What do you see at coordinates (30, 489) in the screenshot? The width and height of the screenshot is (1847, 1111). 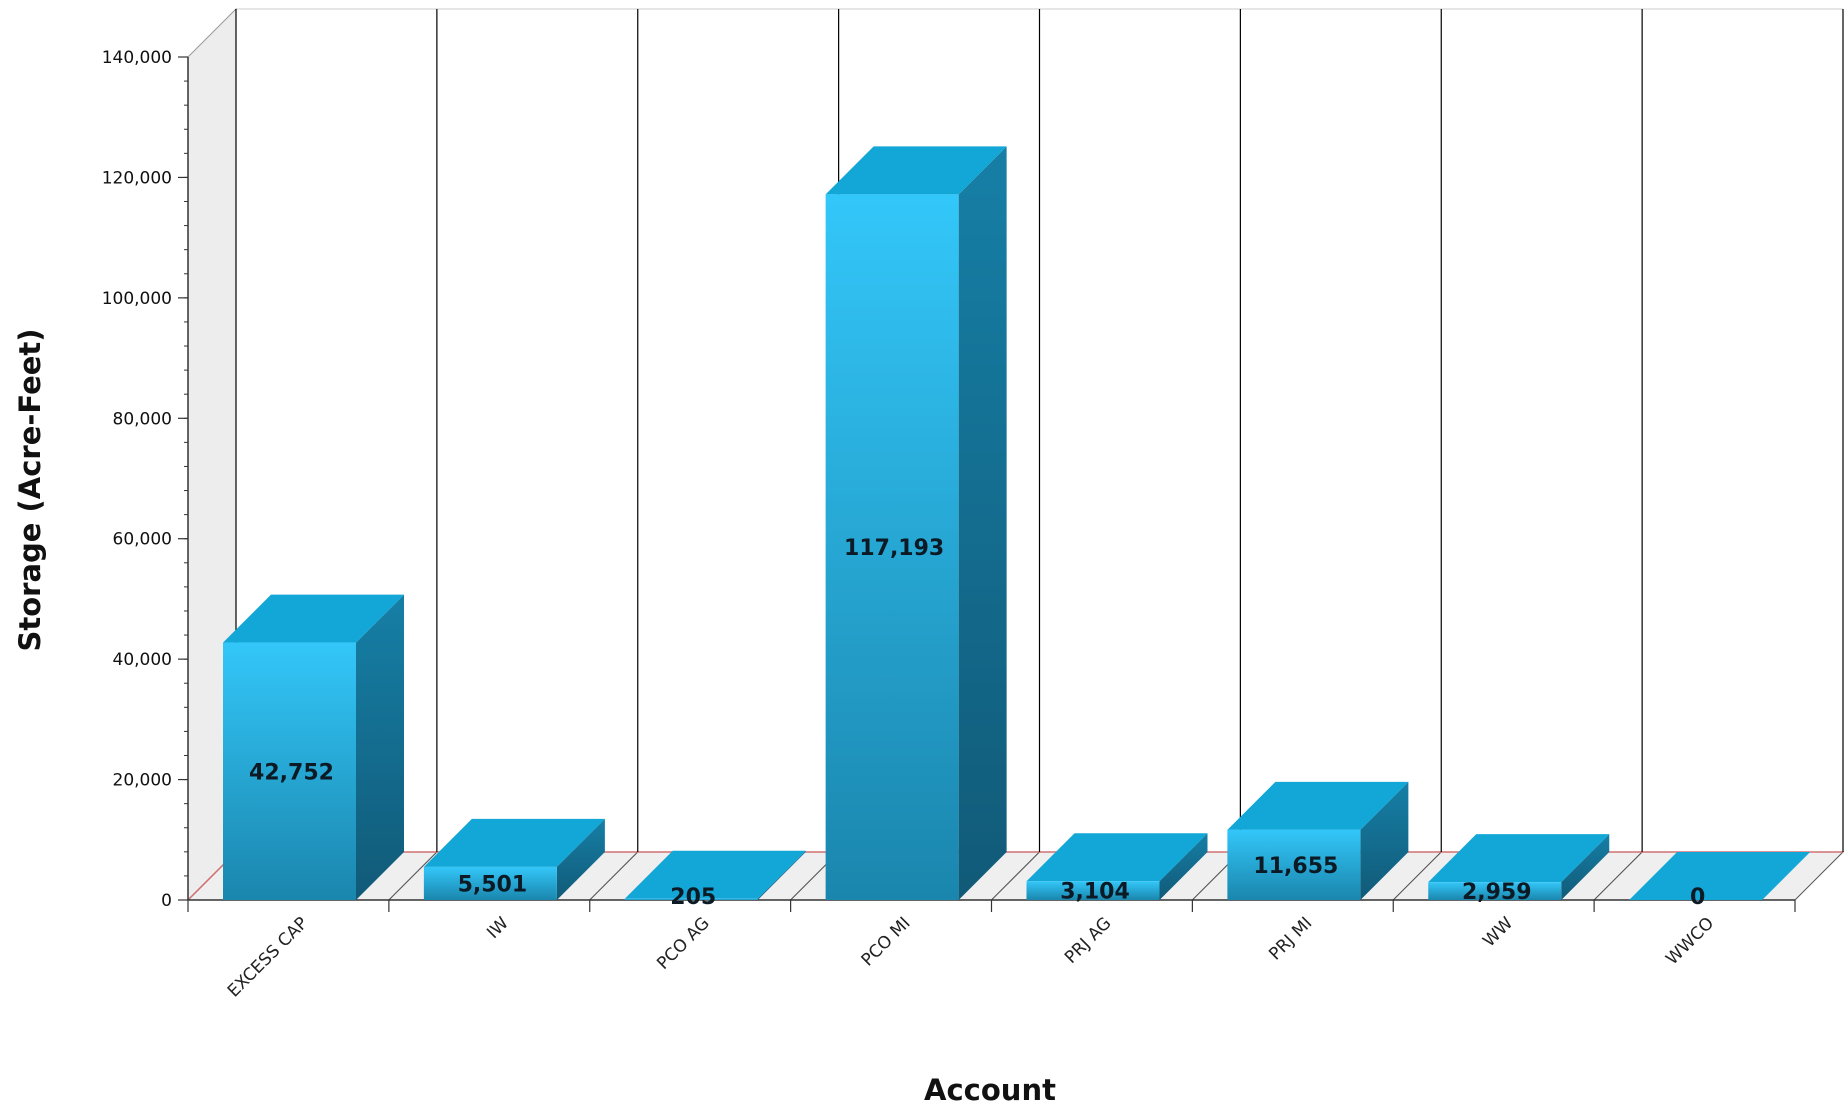 I see `y-axis-title: Storage (Acre-Feet)` at bounding box center [30, 489].